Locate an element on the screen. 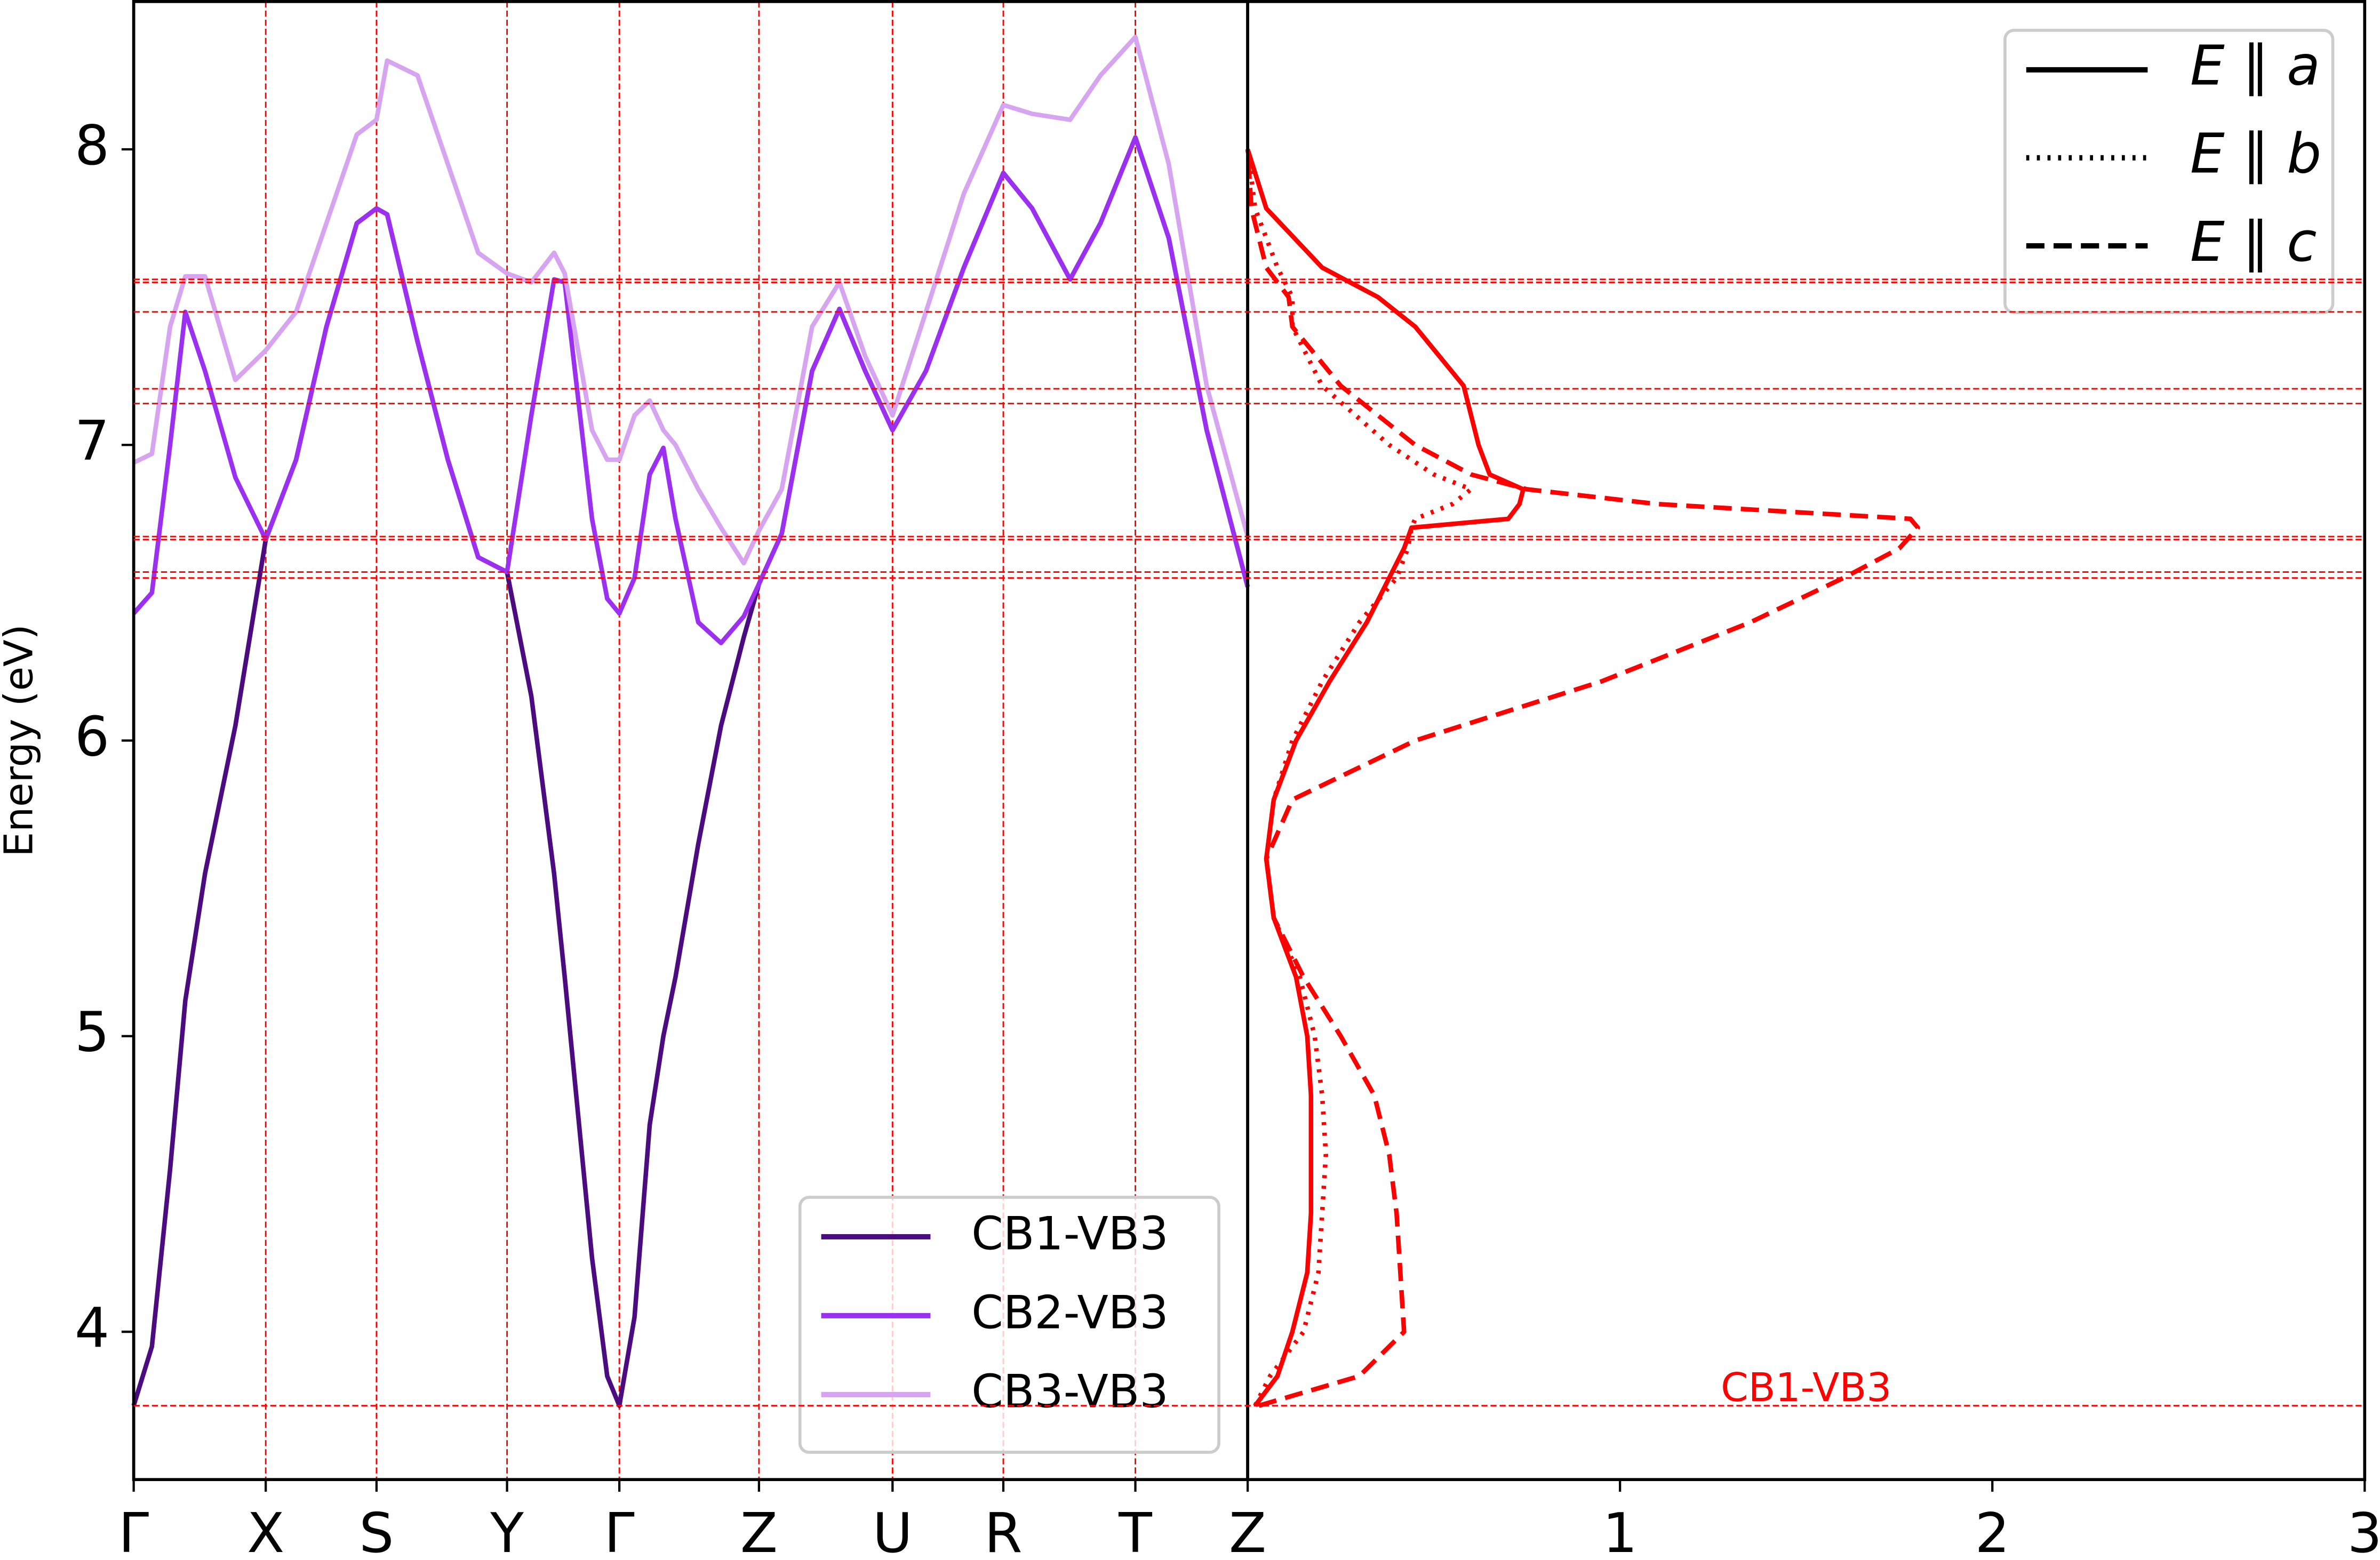 This screenshot has height=1560, width=2380. legend-label: CB3-VB3 is located at coordinates (1069, 1391).